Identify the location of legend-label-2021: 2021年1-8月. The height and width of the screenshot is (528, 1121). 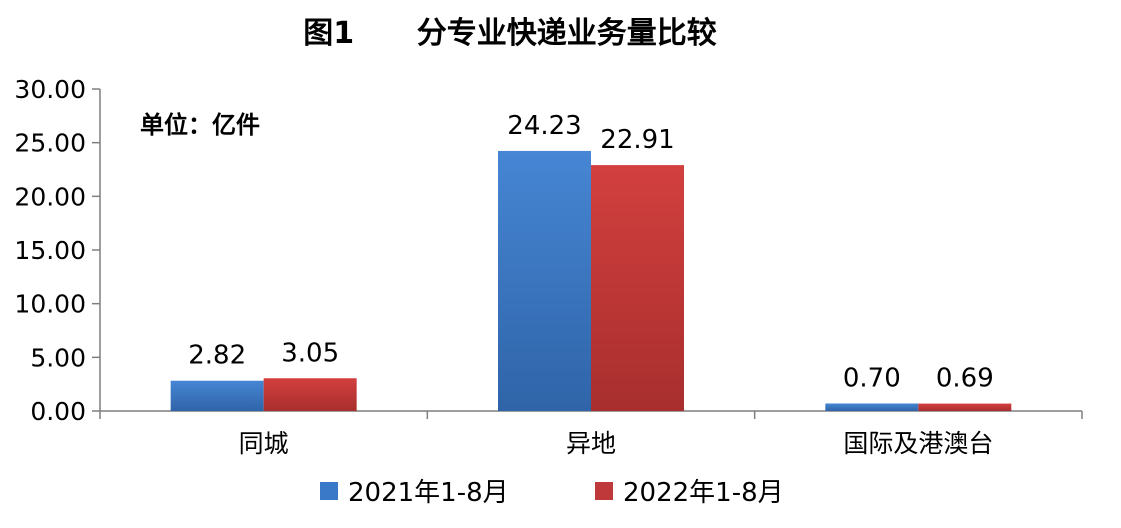
(428, 493).